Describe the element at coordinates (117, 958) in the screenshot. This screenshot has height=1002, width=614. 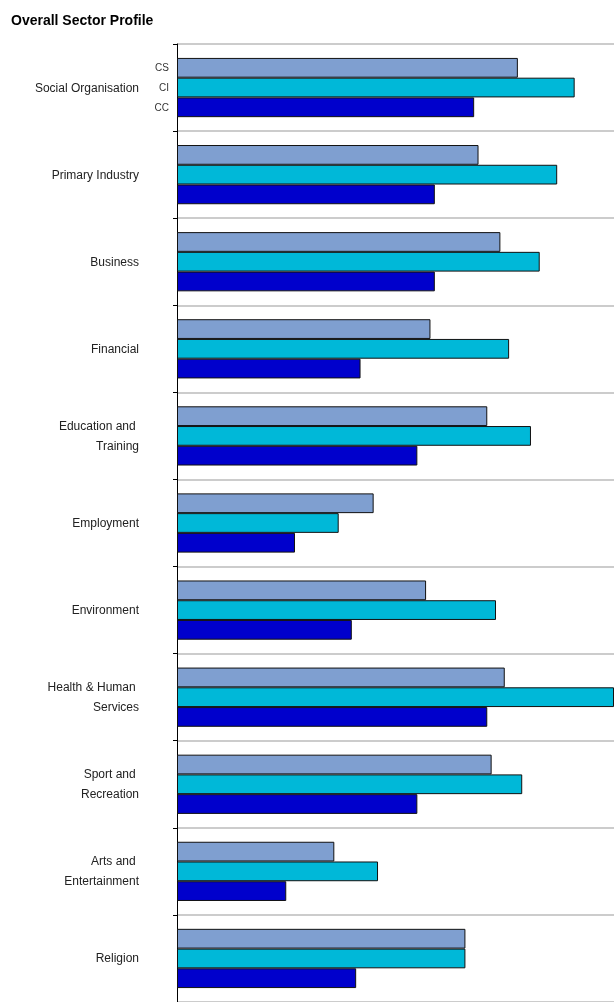
I see `y-tick-label: Religion` at that location.